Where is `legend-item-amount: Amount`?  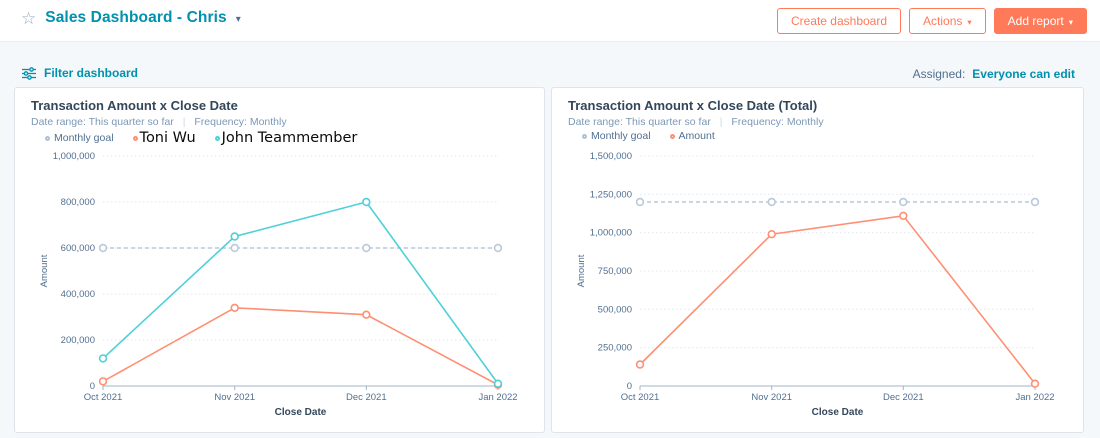
legend-item-amount: Amount is located at coordinates (692, 136).